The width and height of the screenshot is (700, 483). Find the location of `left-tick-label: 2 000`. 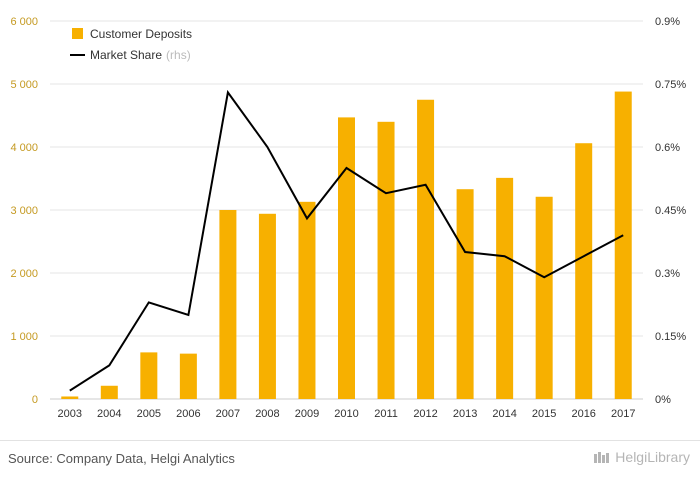

left-tick-label: 2 000 is located at coordinates (24, 274).